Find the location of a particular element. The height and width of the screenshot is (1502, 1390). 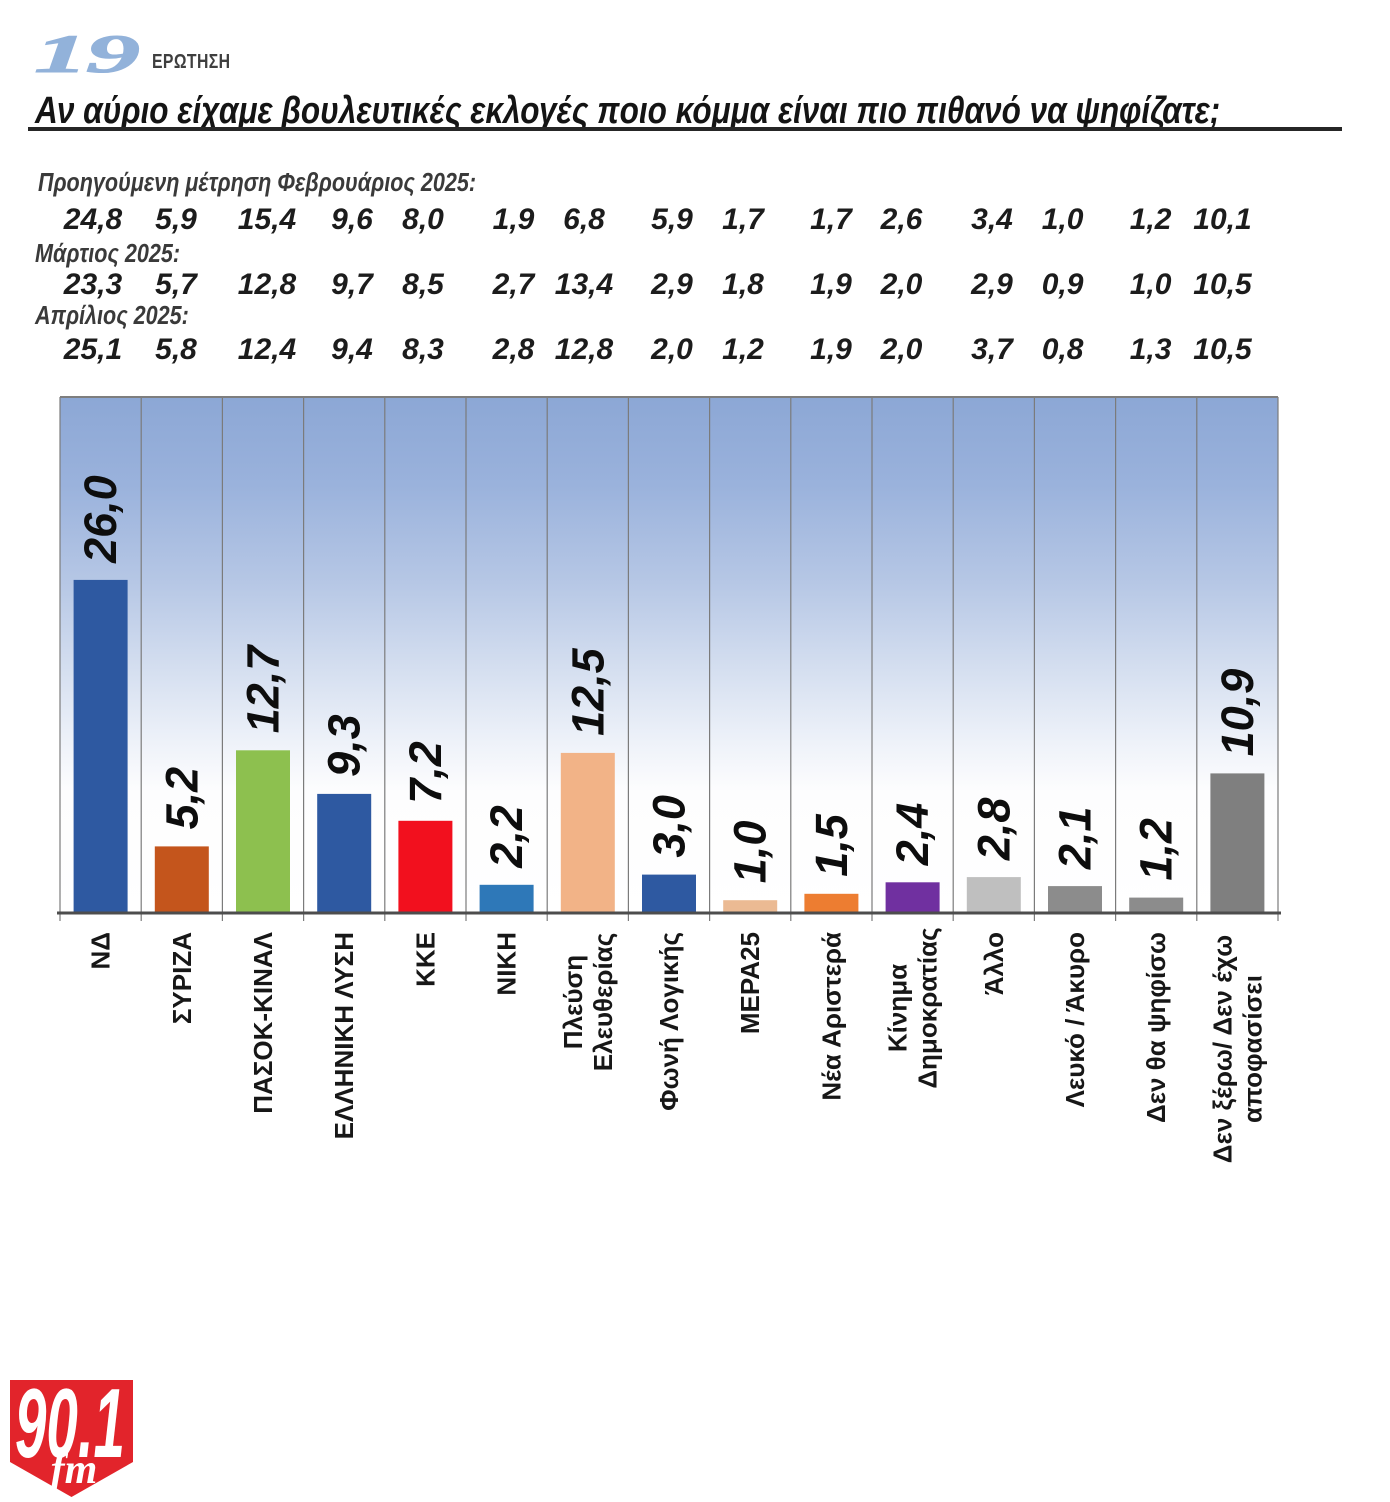

svg-text: Πλεύση is located at coordinates (573, 1002).